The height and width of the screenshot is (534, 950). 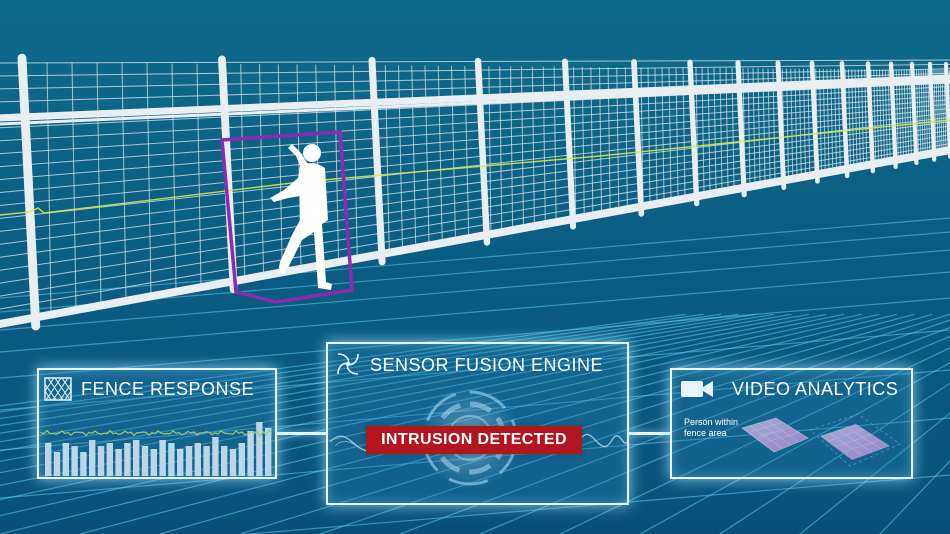 What do you see at coordinates (301, 217) in the screenshot?
I see `intruder-silhouette` at bounding box center [301, 217].